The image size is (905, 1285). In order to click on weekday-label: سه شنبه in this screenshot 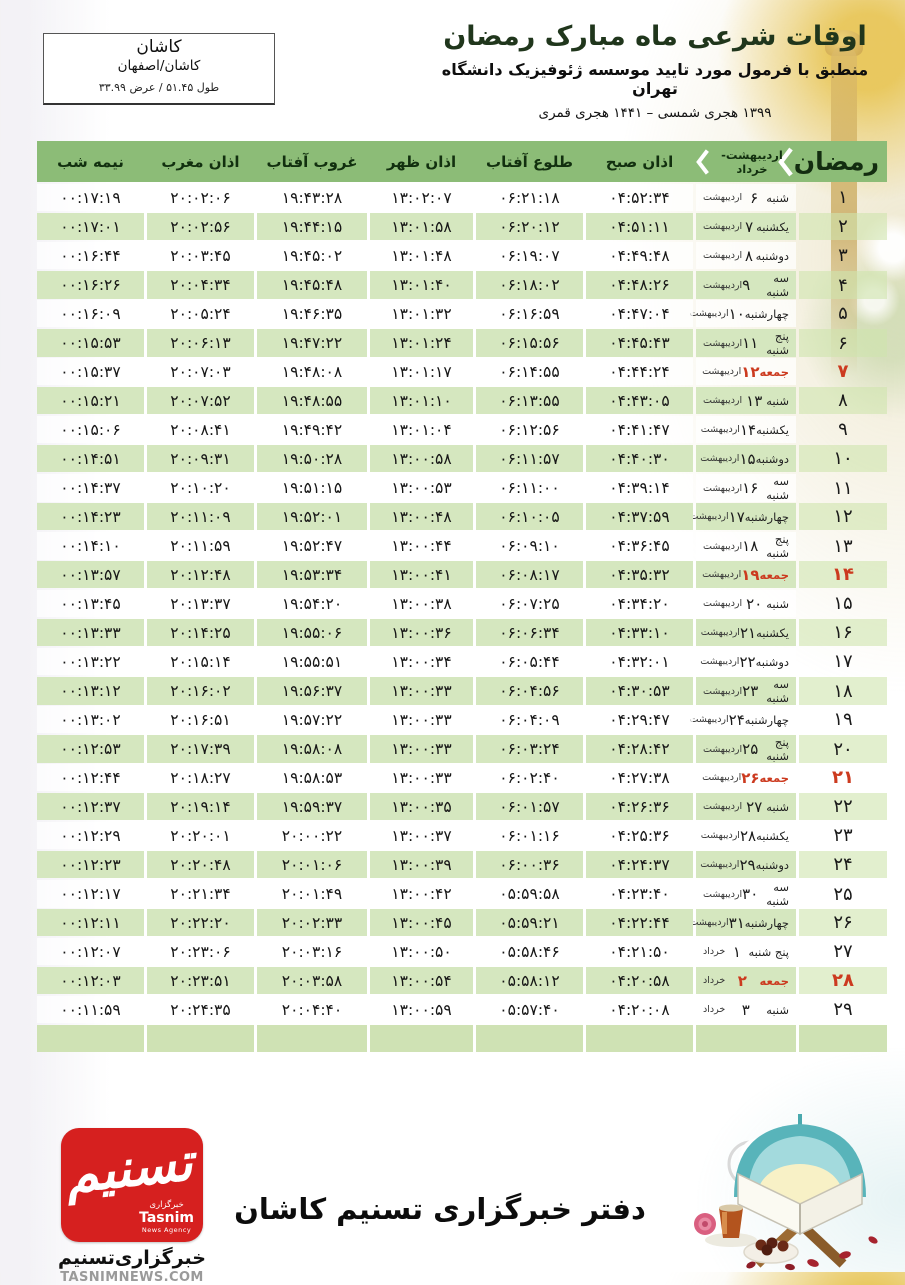, I will do `click(777, 894)`.